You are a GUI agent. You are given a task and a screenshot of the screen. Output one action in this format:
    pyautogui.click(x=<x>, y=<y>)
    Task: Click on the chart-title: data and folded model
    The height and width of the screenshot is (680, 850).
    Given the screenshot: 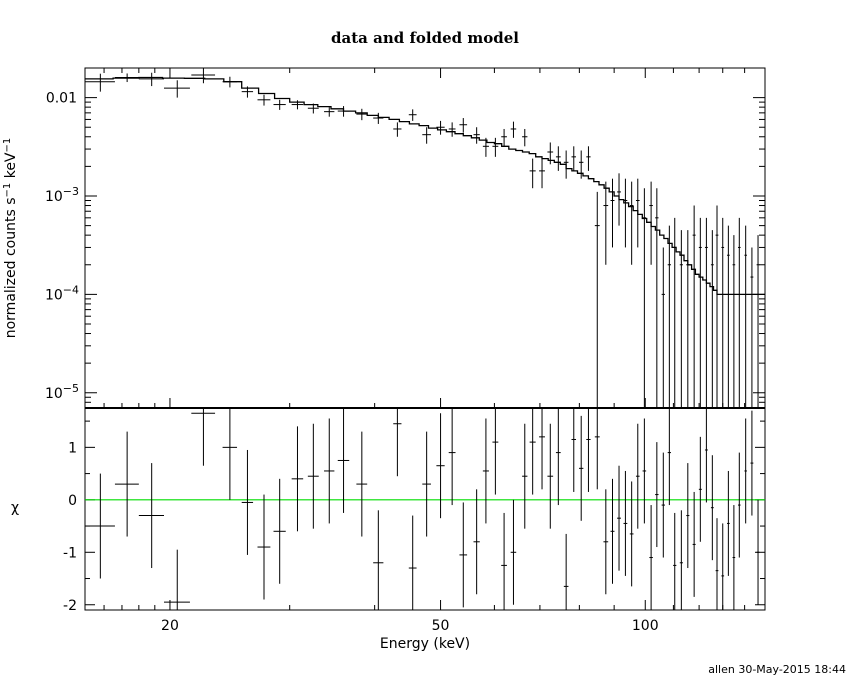 What is the action you would take?
    pyautogui.click(x=425, y=38)
    